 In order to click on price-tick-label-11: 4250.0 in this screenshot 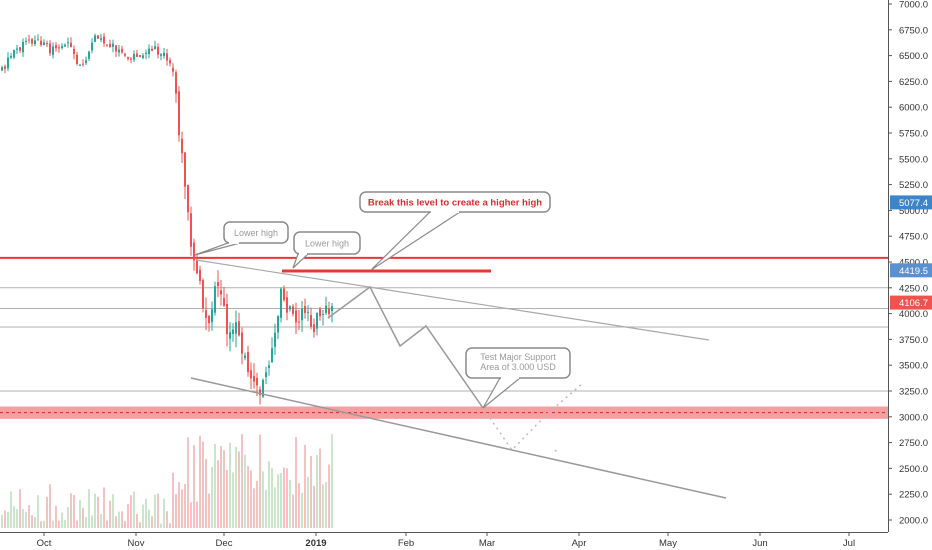, I will do `click(913, 288)`.